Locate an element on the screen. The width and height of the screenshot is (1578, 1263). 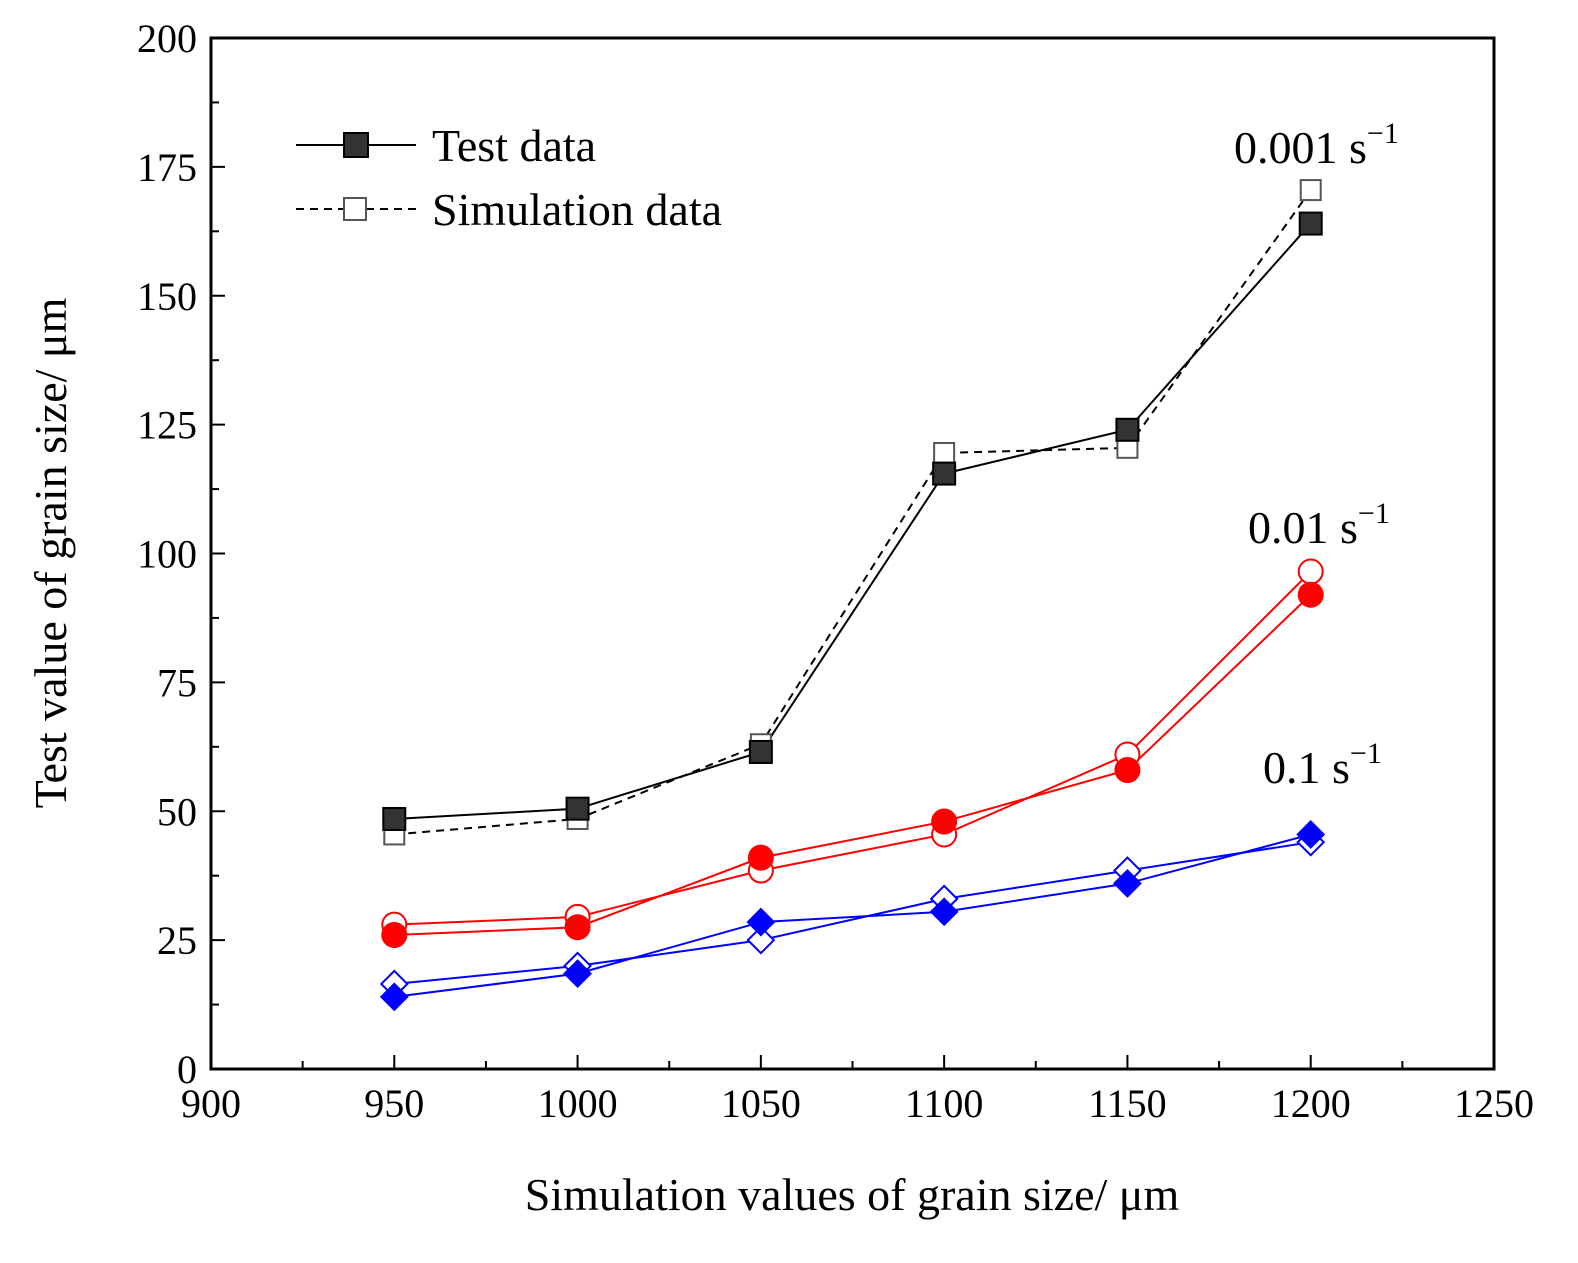
x-tick-label: 1050 is located at coordinates (761, 1103).